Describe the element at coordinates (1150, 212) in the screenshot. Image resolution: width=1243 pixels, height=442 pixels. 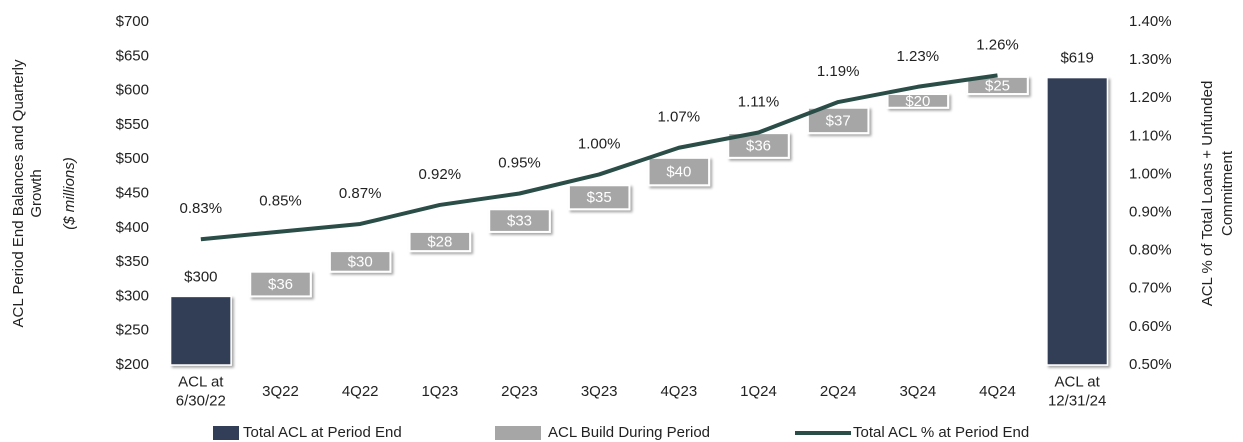
I see `y2-tick-label: 0.90%` at that location.